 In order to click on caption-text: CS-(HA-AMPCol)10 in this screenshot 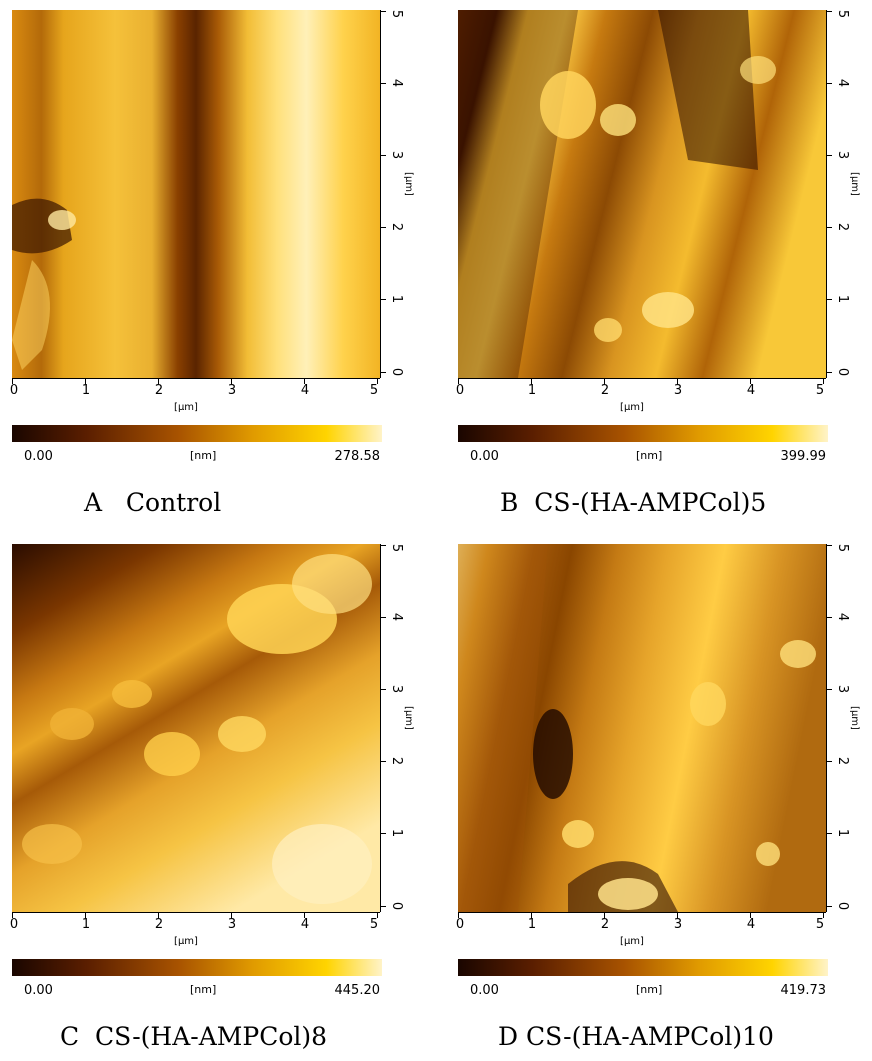, I will do `click(650, 1036)`.